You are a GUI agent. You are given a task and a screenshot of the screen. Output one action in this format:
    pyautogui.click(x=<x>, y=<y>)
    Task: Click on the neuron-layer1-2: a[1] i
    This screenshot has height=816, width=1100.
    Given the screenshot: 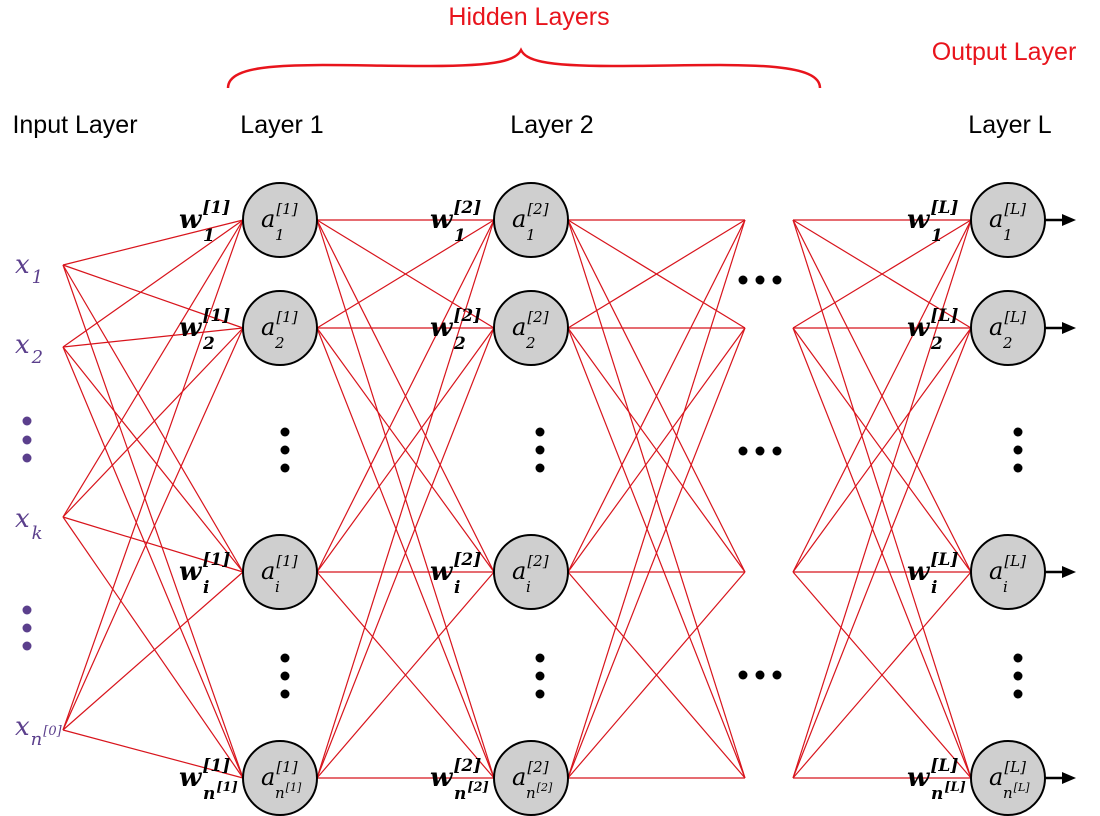 What is the action you would take?
    pyautogui.click(x=280, y=572)
    